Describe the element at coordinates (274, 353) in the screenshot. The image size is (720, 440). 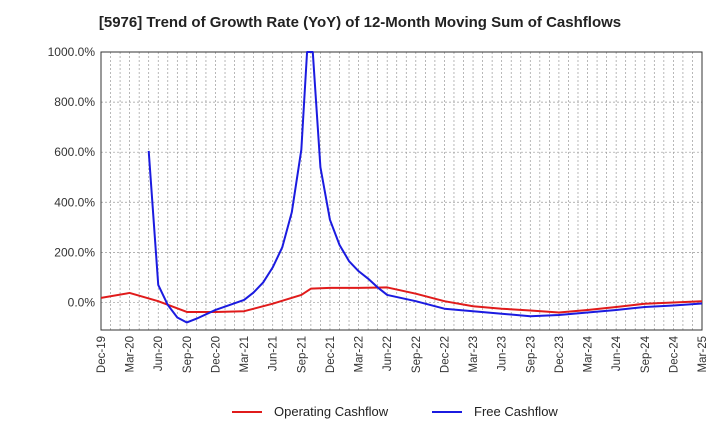
I see `x-tick-label: Jun-21` at that location.